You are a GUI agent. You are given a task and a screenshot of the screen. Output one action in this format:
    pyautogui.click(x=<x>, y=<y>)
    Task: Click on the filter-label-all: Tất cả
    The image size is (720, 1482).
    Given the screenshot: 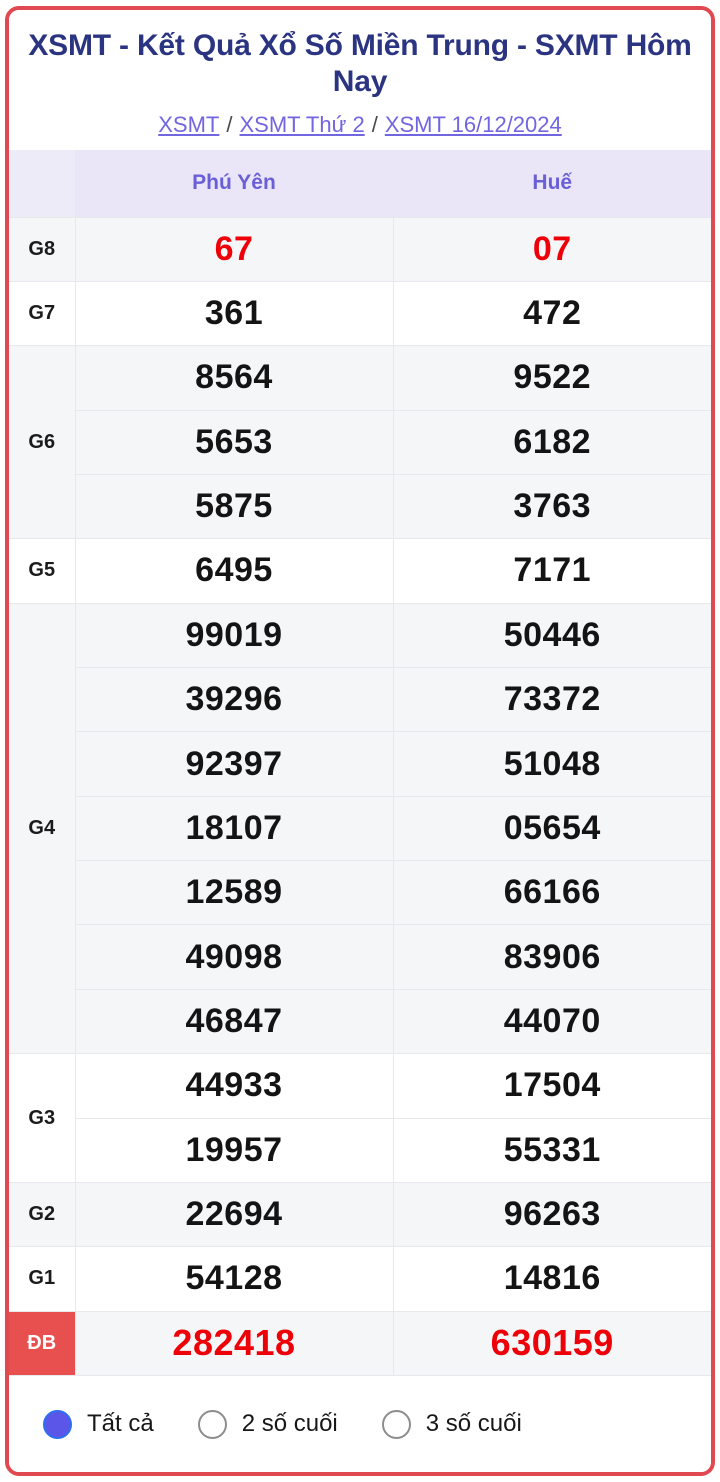 What is the action you would take?
    pyautogui.click(x=120, y=1423)
    